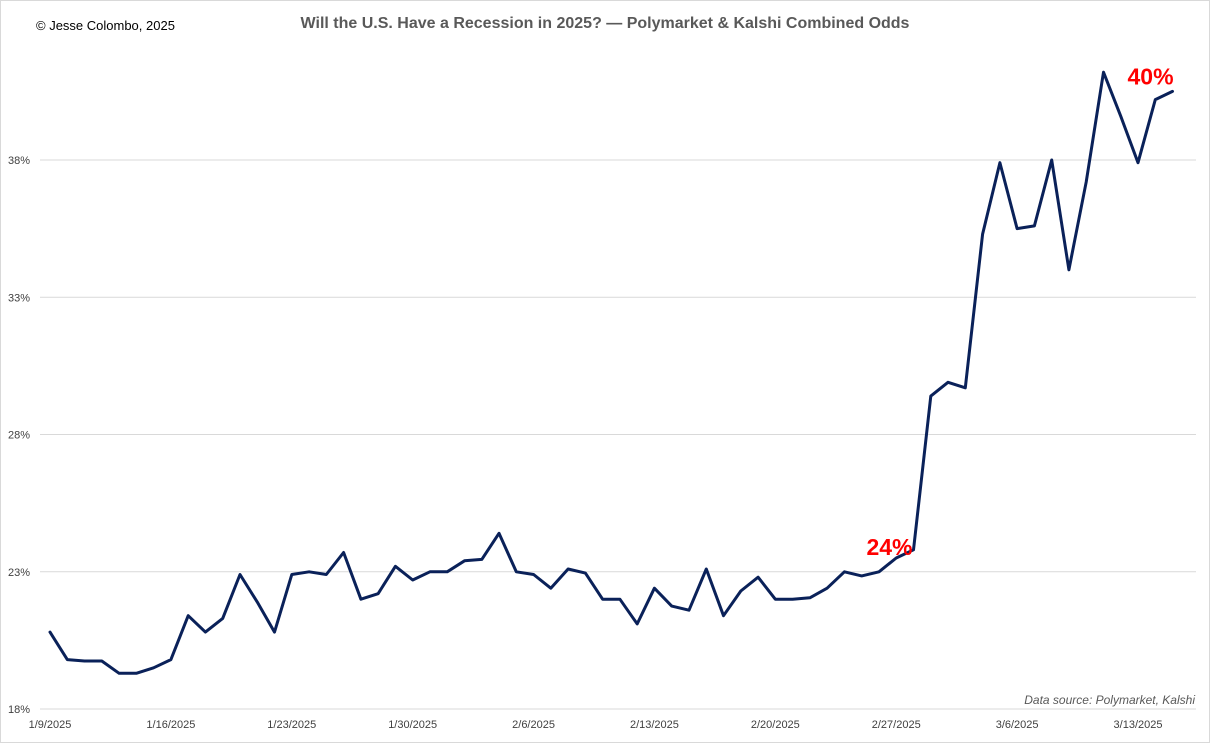 Image resolution: width=1210 pixels, height=743 pixels. What do you see at coordinates (896, 725) in the screenshot?
I see `x-tick-label: 2/27/2025` at bounding box center [896, 725].